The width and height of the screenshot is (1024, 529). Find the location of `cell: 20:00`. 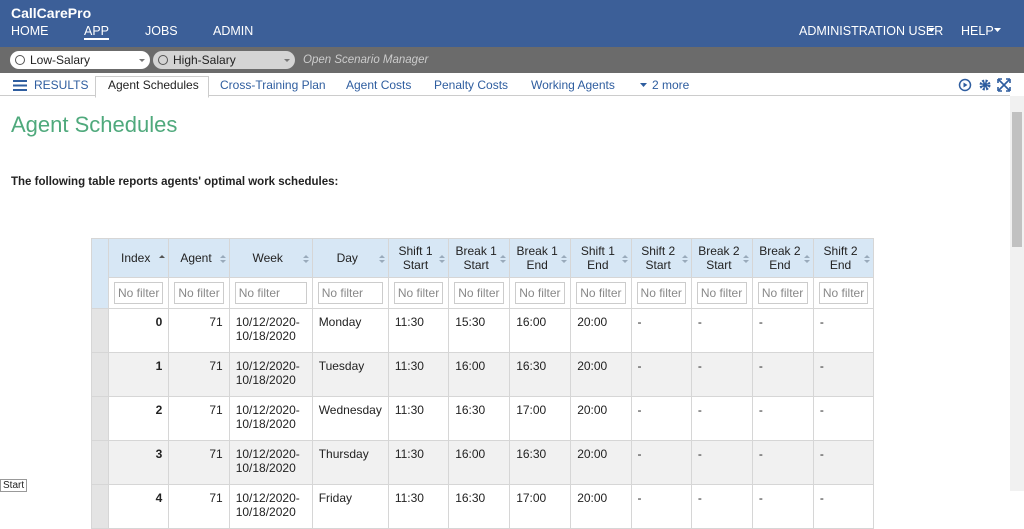

cell: 20:00 is located at coordinates (601, 330).